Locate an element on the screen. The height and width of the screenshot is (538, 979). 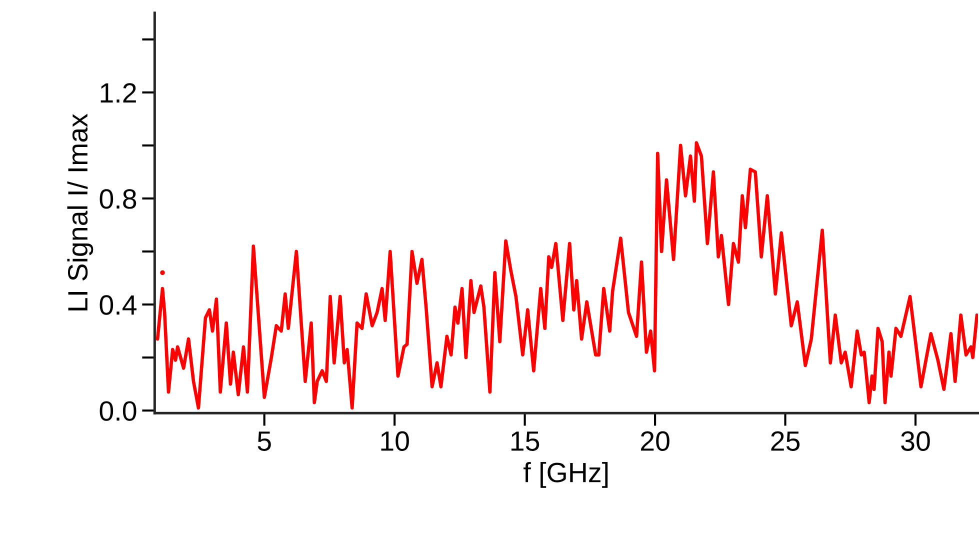
x-tick-label: 5 is located at coordinates (264, 441).